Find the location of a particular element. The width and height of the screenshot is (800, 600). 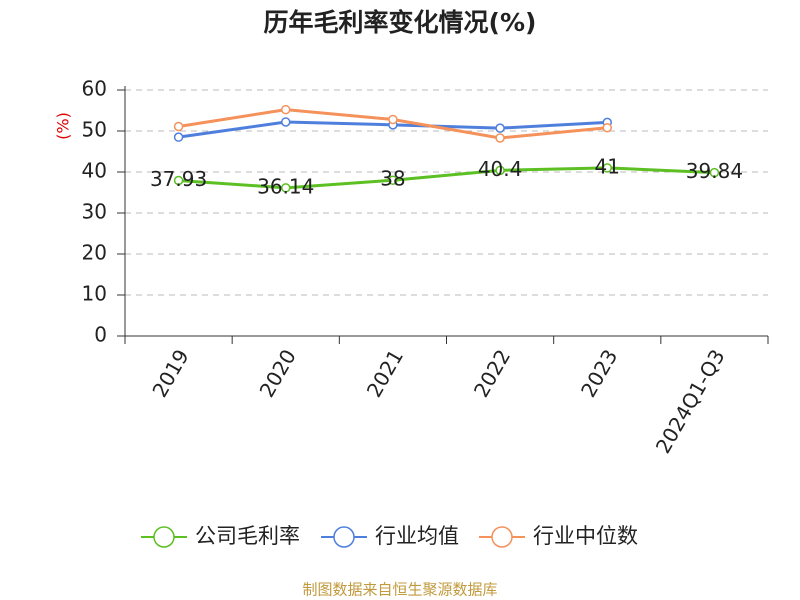

data-label: 40.4 is located at coordinates (500, 169).